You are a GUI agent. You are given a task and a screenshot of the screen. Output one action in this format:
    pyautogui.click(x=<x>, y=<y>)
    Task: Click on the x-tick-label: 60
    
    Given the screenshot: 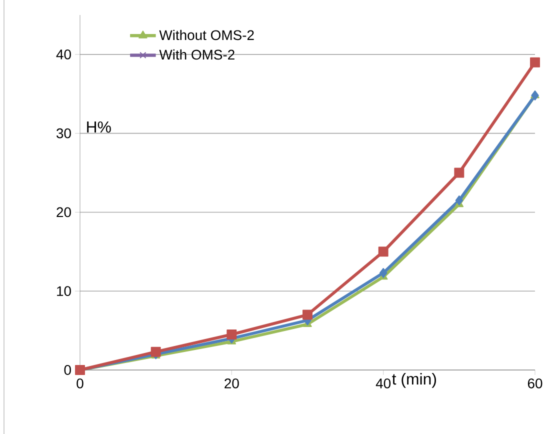 What is the action you would take?
    pyautogui.click(x=535, y=383)
    